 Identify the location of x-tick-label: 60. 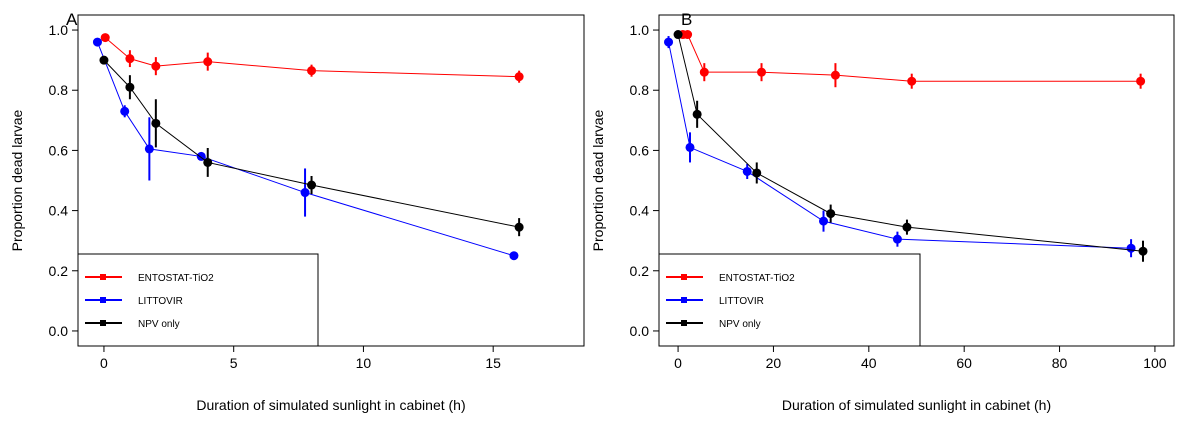
(964, 363).